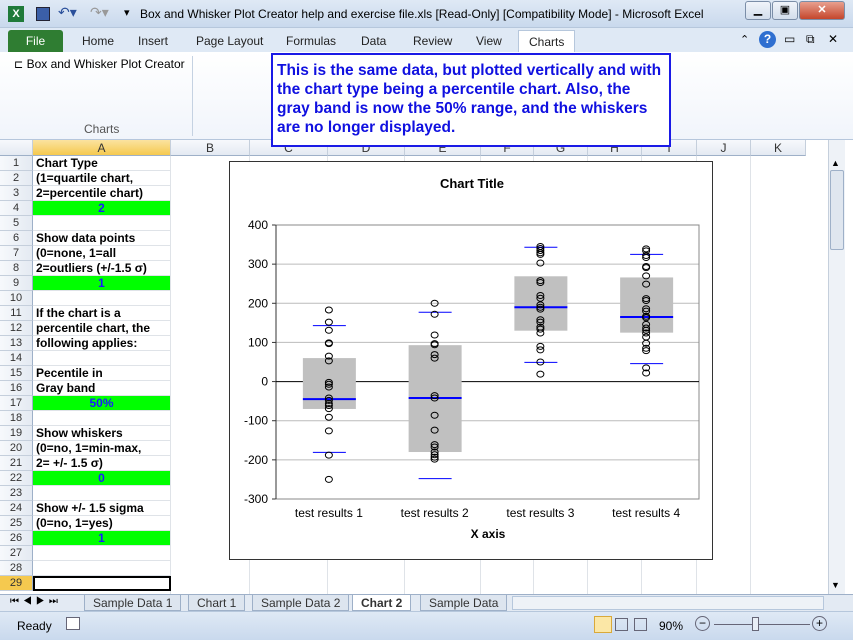 This screenshot has width=853, height=640. Describe the element at coordinates (16, 178) in the screenshot. I see `row-header-2: 2` at that location.